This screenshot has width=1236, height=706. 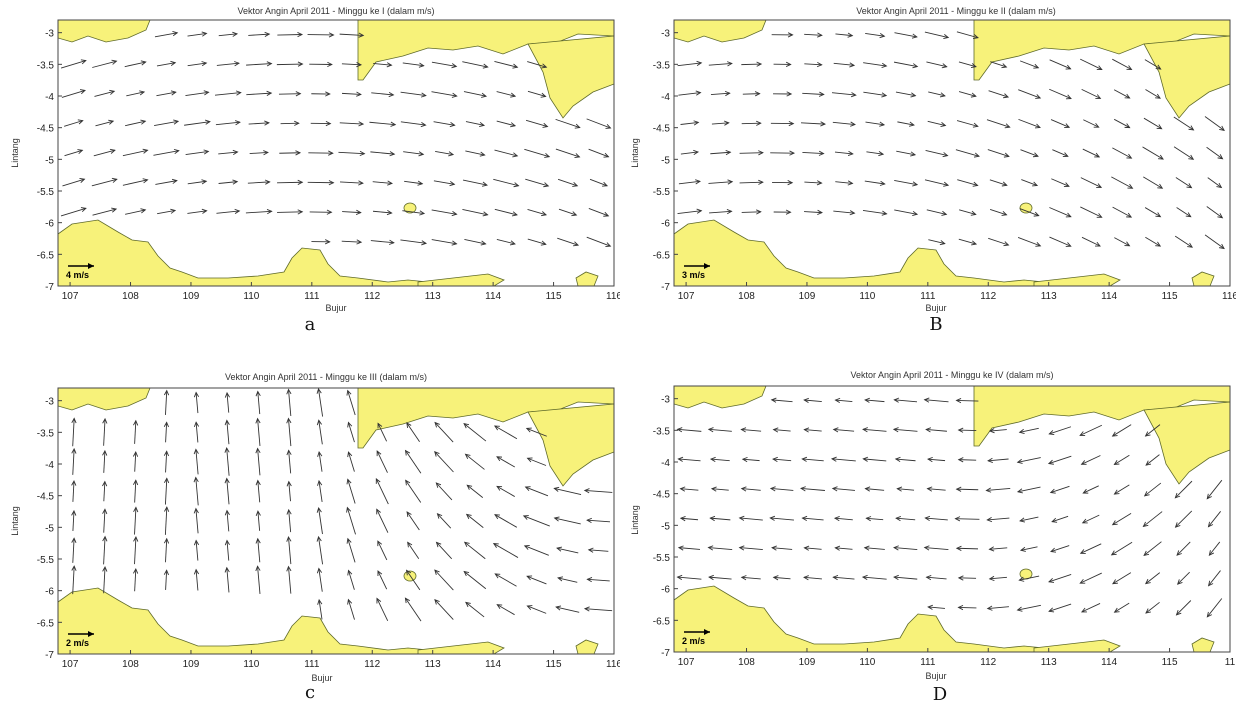 I want to click on y-axis-label: Lintang, so click(x=635, y=153).